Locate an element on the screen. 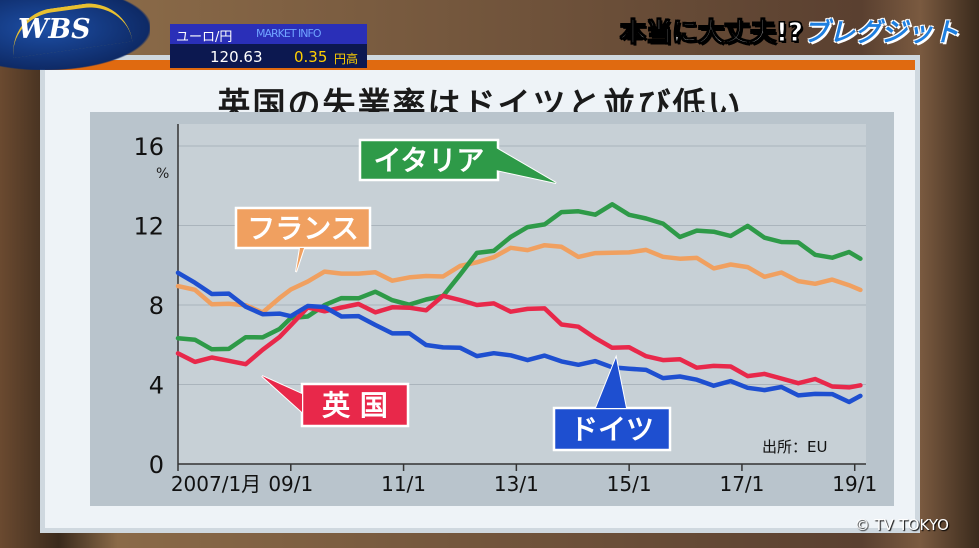  callout-box-france is located at coordinates (303, 228).